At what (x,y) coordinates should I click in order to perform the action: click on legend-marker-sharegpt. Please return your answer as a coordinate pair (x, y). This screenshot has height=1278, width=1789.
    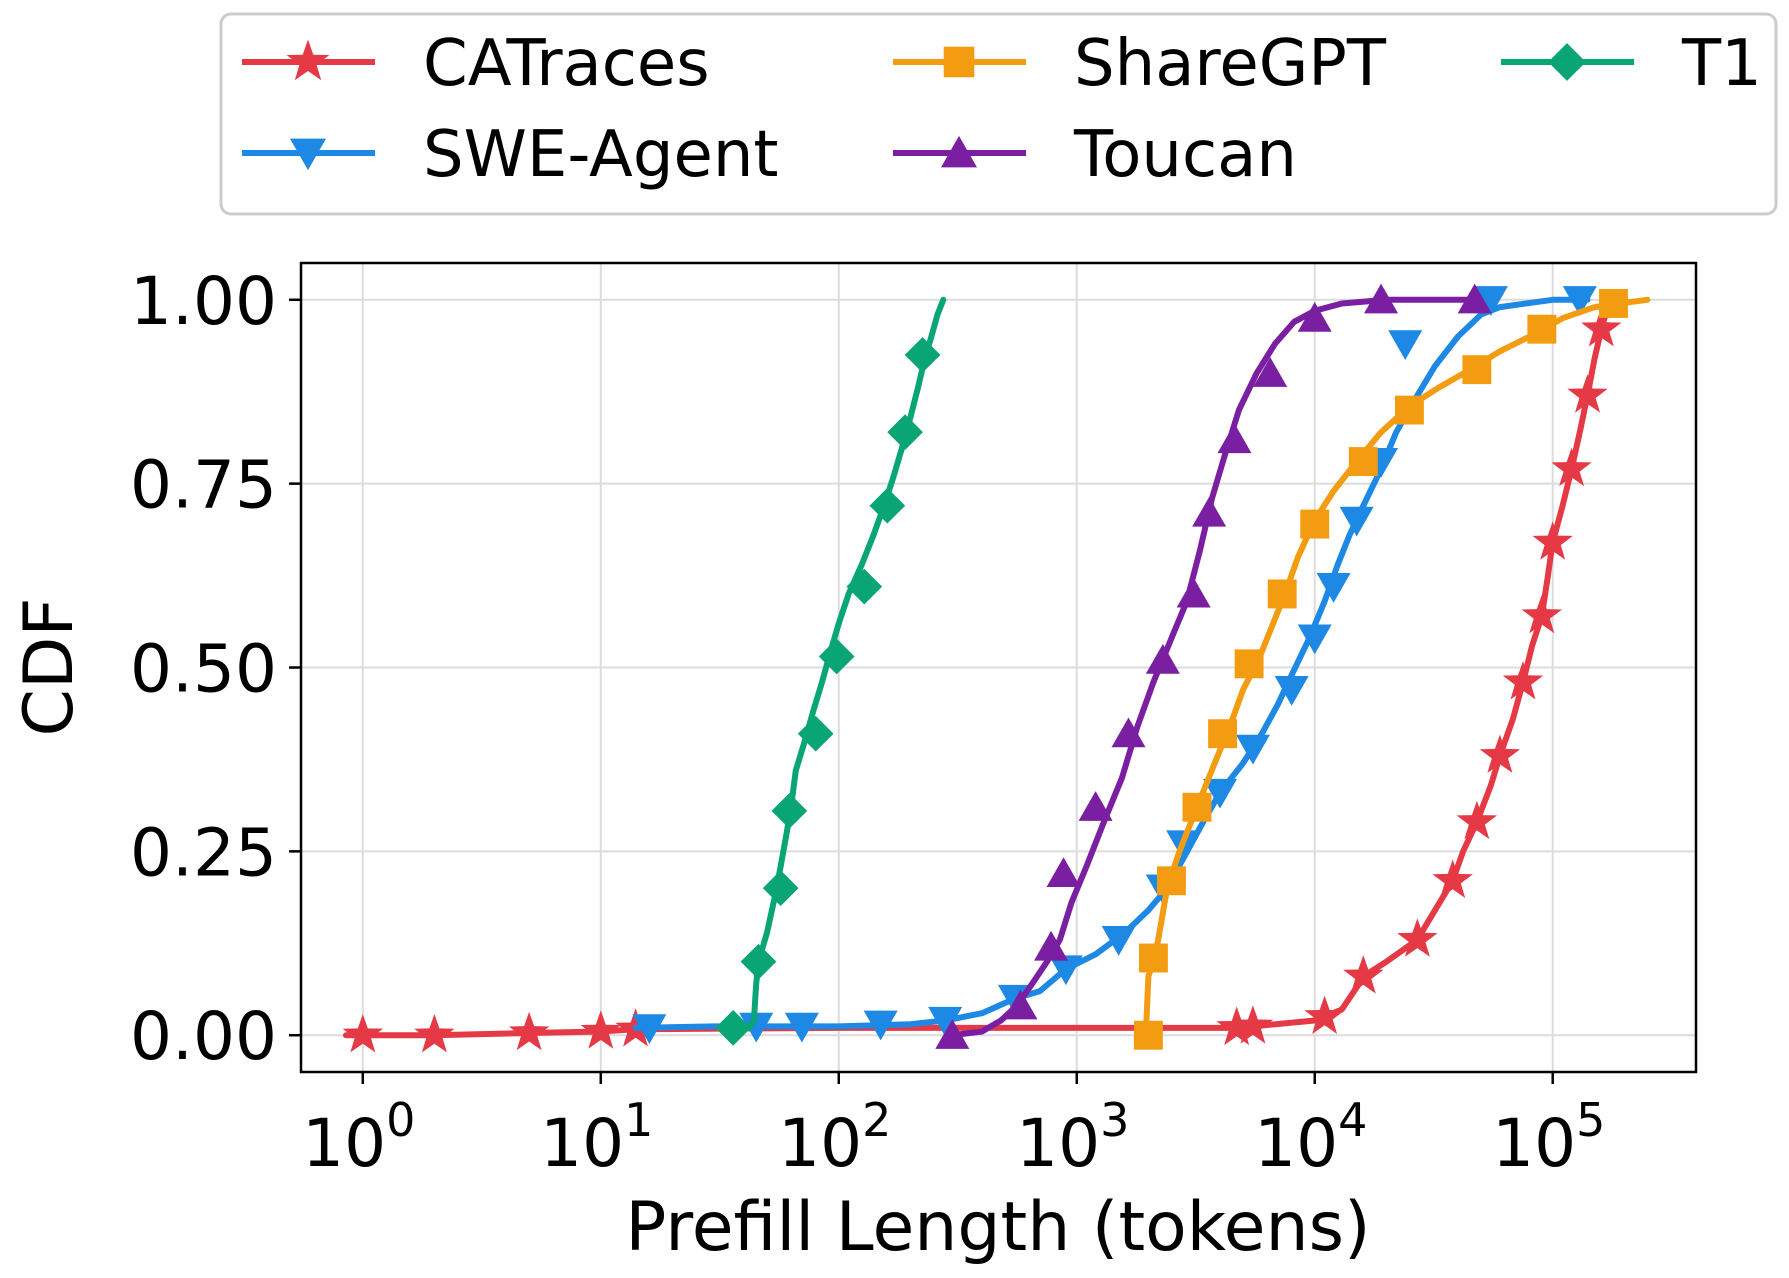
    Looking at the image, I should click on (959, 62).